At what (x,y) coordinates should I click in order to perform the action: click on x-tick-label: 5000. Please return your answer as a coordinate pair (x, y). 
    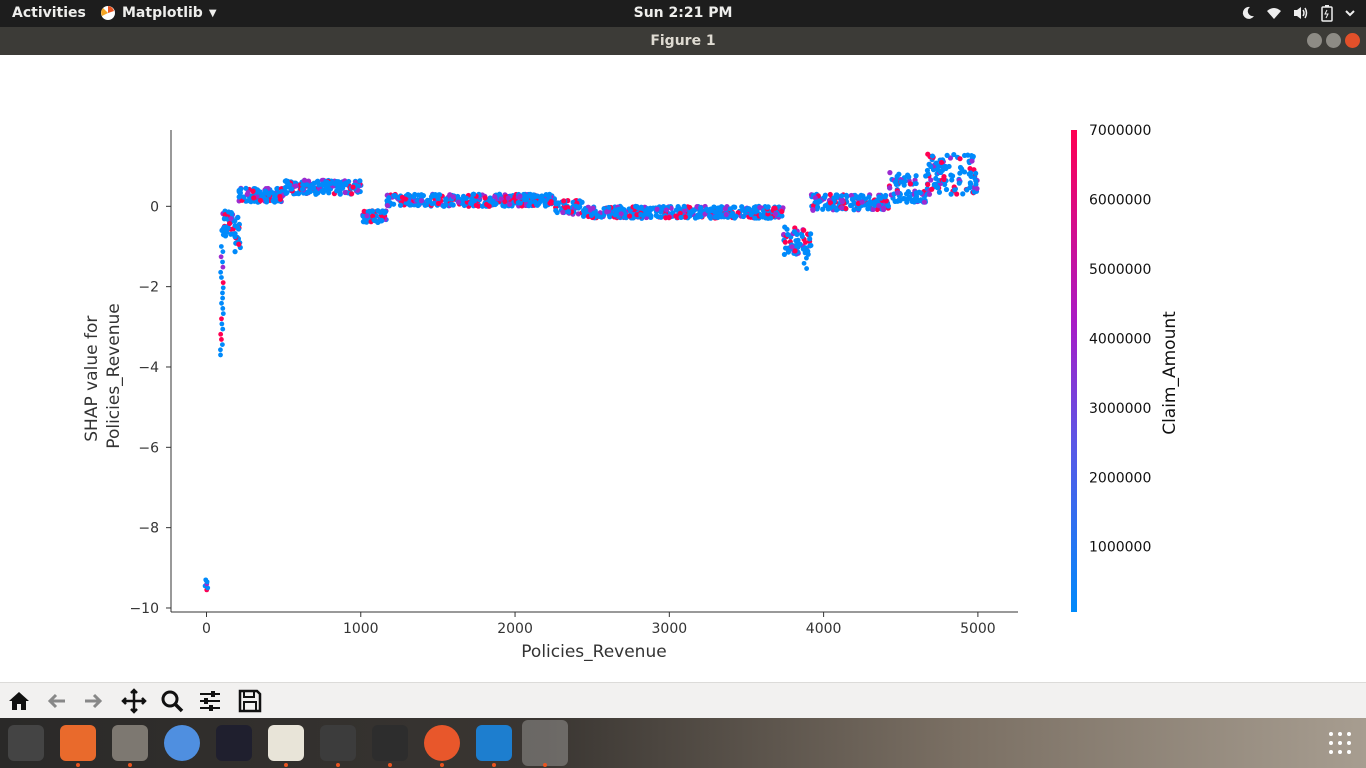
    Looking at the image, I should click on (978, 629).